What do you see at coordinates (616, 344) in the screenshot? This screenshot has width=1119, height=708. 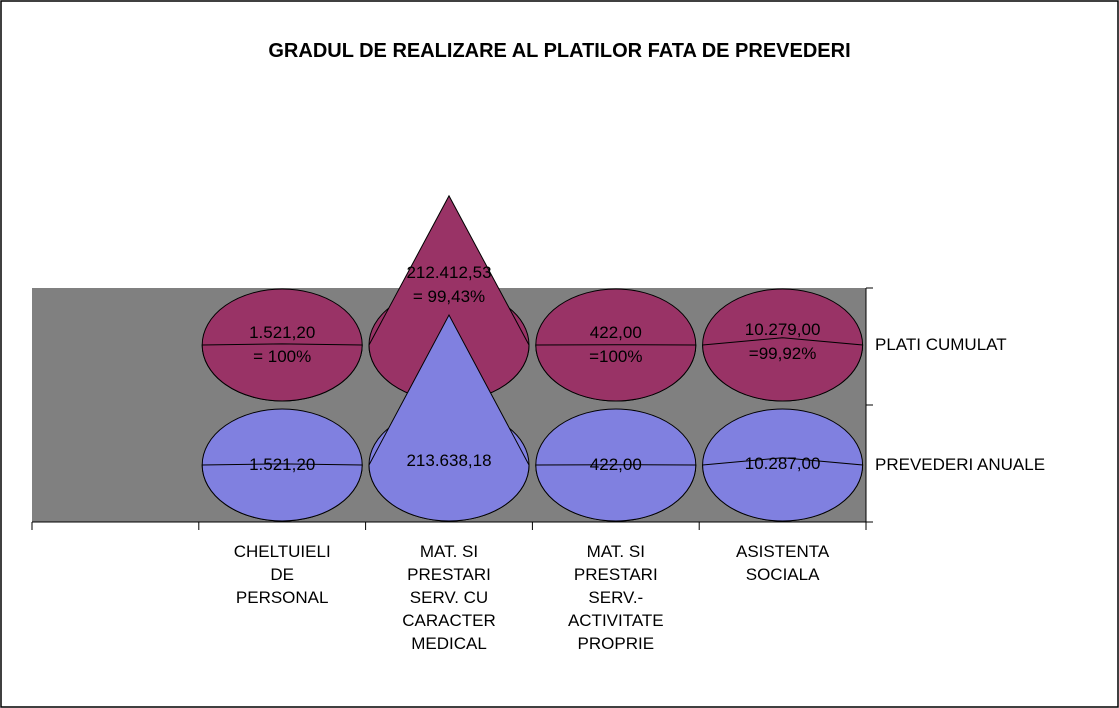 I see `data-label: 422,00 =100%` at bounding box center [616, 344].